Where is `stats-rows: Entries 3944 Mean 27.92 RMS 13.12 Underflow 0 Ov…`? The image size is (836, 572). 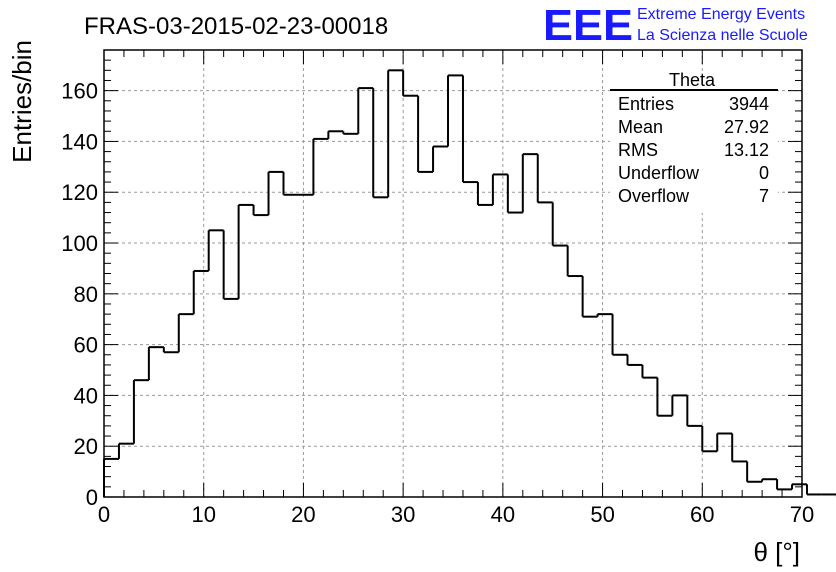 stats-rows: Entries 3944 Mean 27.92 RMS 13.12 Underflow 0 Ov… is located at coordinates (693, 150).